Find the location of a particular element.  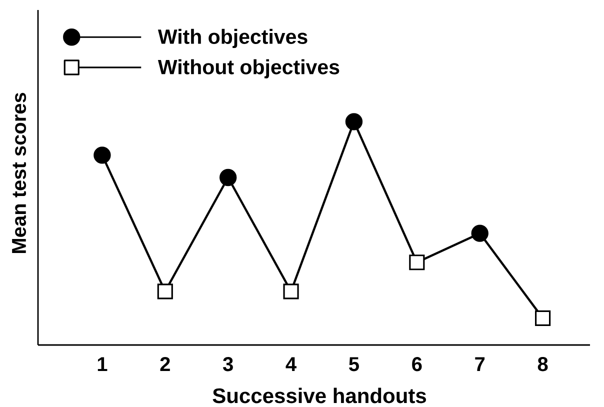

legend-label: Without objectives is located at coordinates (249, 68).